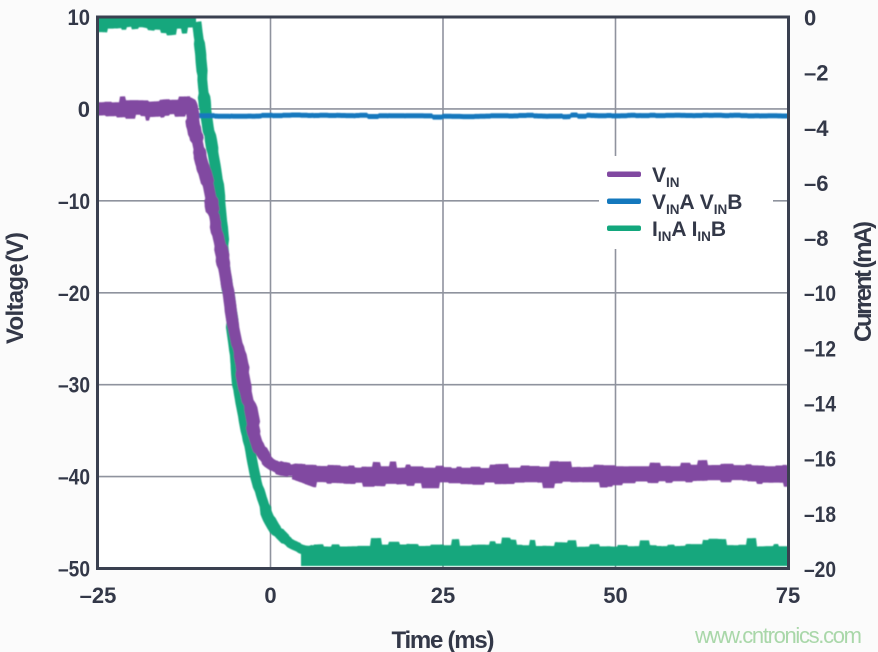  What do you see at coordinates (820, 404) in the screenshot?
I see `svg-text: –14` at bounding box center [820, 404].